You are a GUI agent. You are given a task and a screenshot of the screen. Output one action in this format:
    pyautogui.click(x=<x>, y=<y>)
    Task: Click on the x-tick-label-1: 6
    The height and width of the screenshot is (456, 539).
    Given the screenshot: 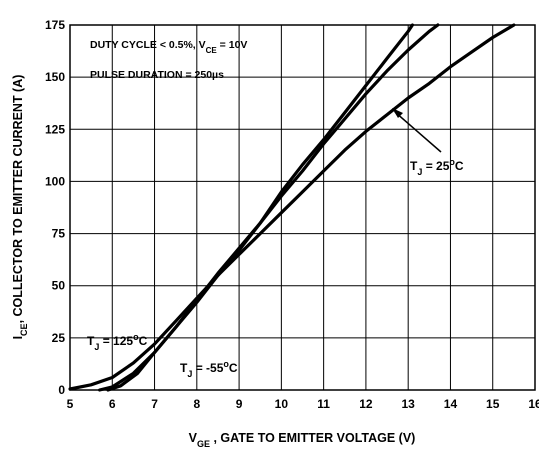 What is the action you would take?
    pyautogui.click(x=112, y=404)
    